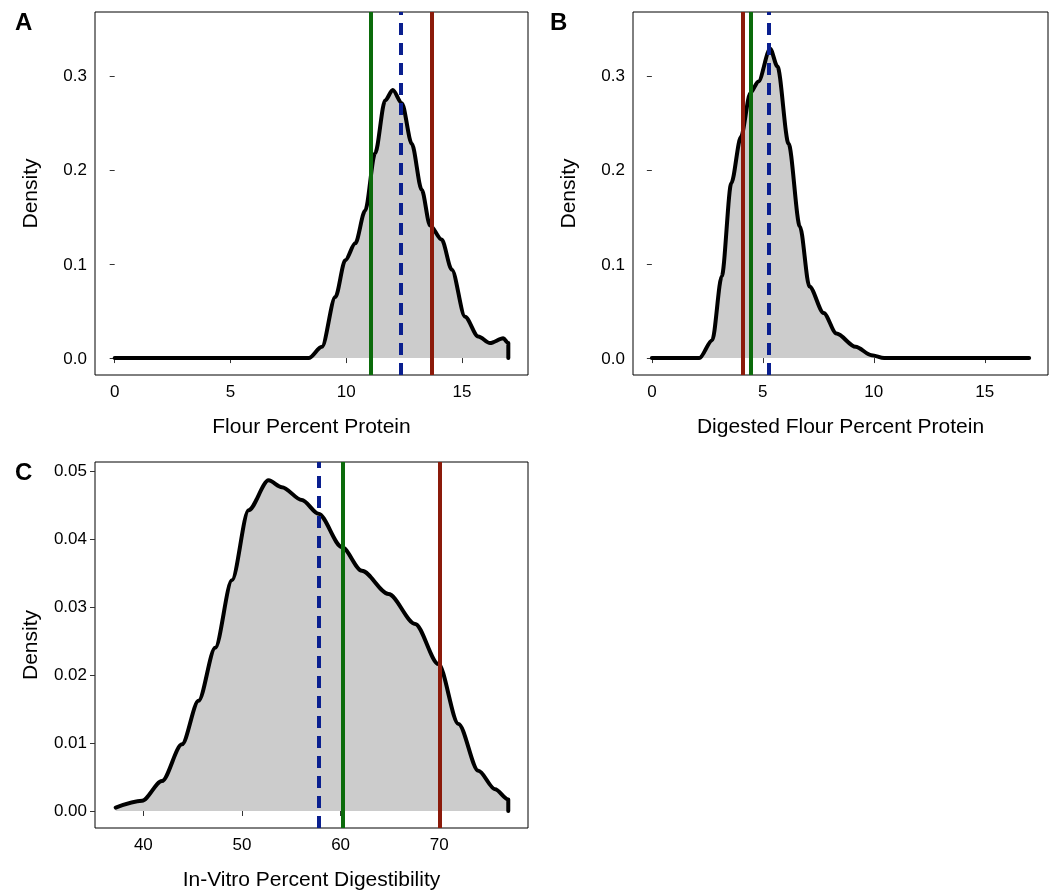 The height and width of the screenshot is (896, 1055). What do you see at coordinates (341, 844) in the screenshot?
I see `x-tick-label: 60` at bounding box center [341, 844].